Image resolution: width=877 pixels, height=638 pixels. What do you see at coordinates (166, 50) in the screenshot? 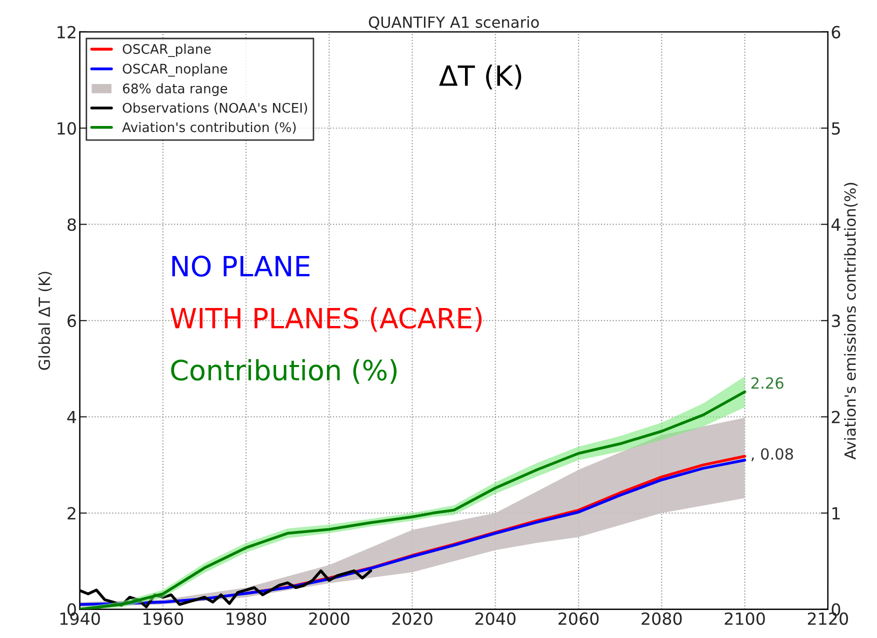
I see `legend-label: OSCAR_plane` at bounding box center [166, 50].